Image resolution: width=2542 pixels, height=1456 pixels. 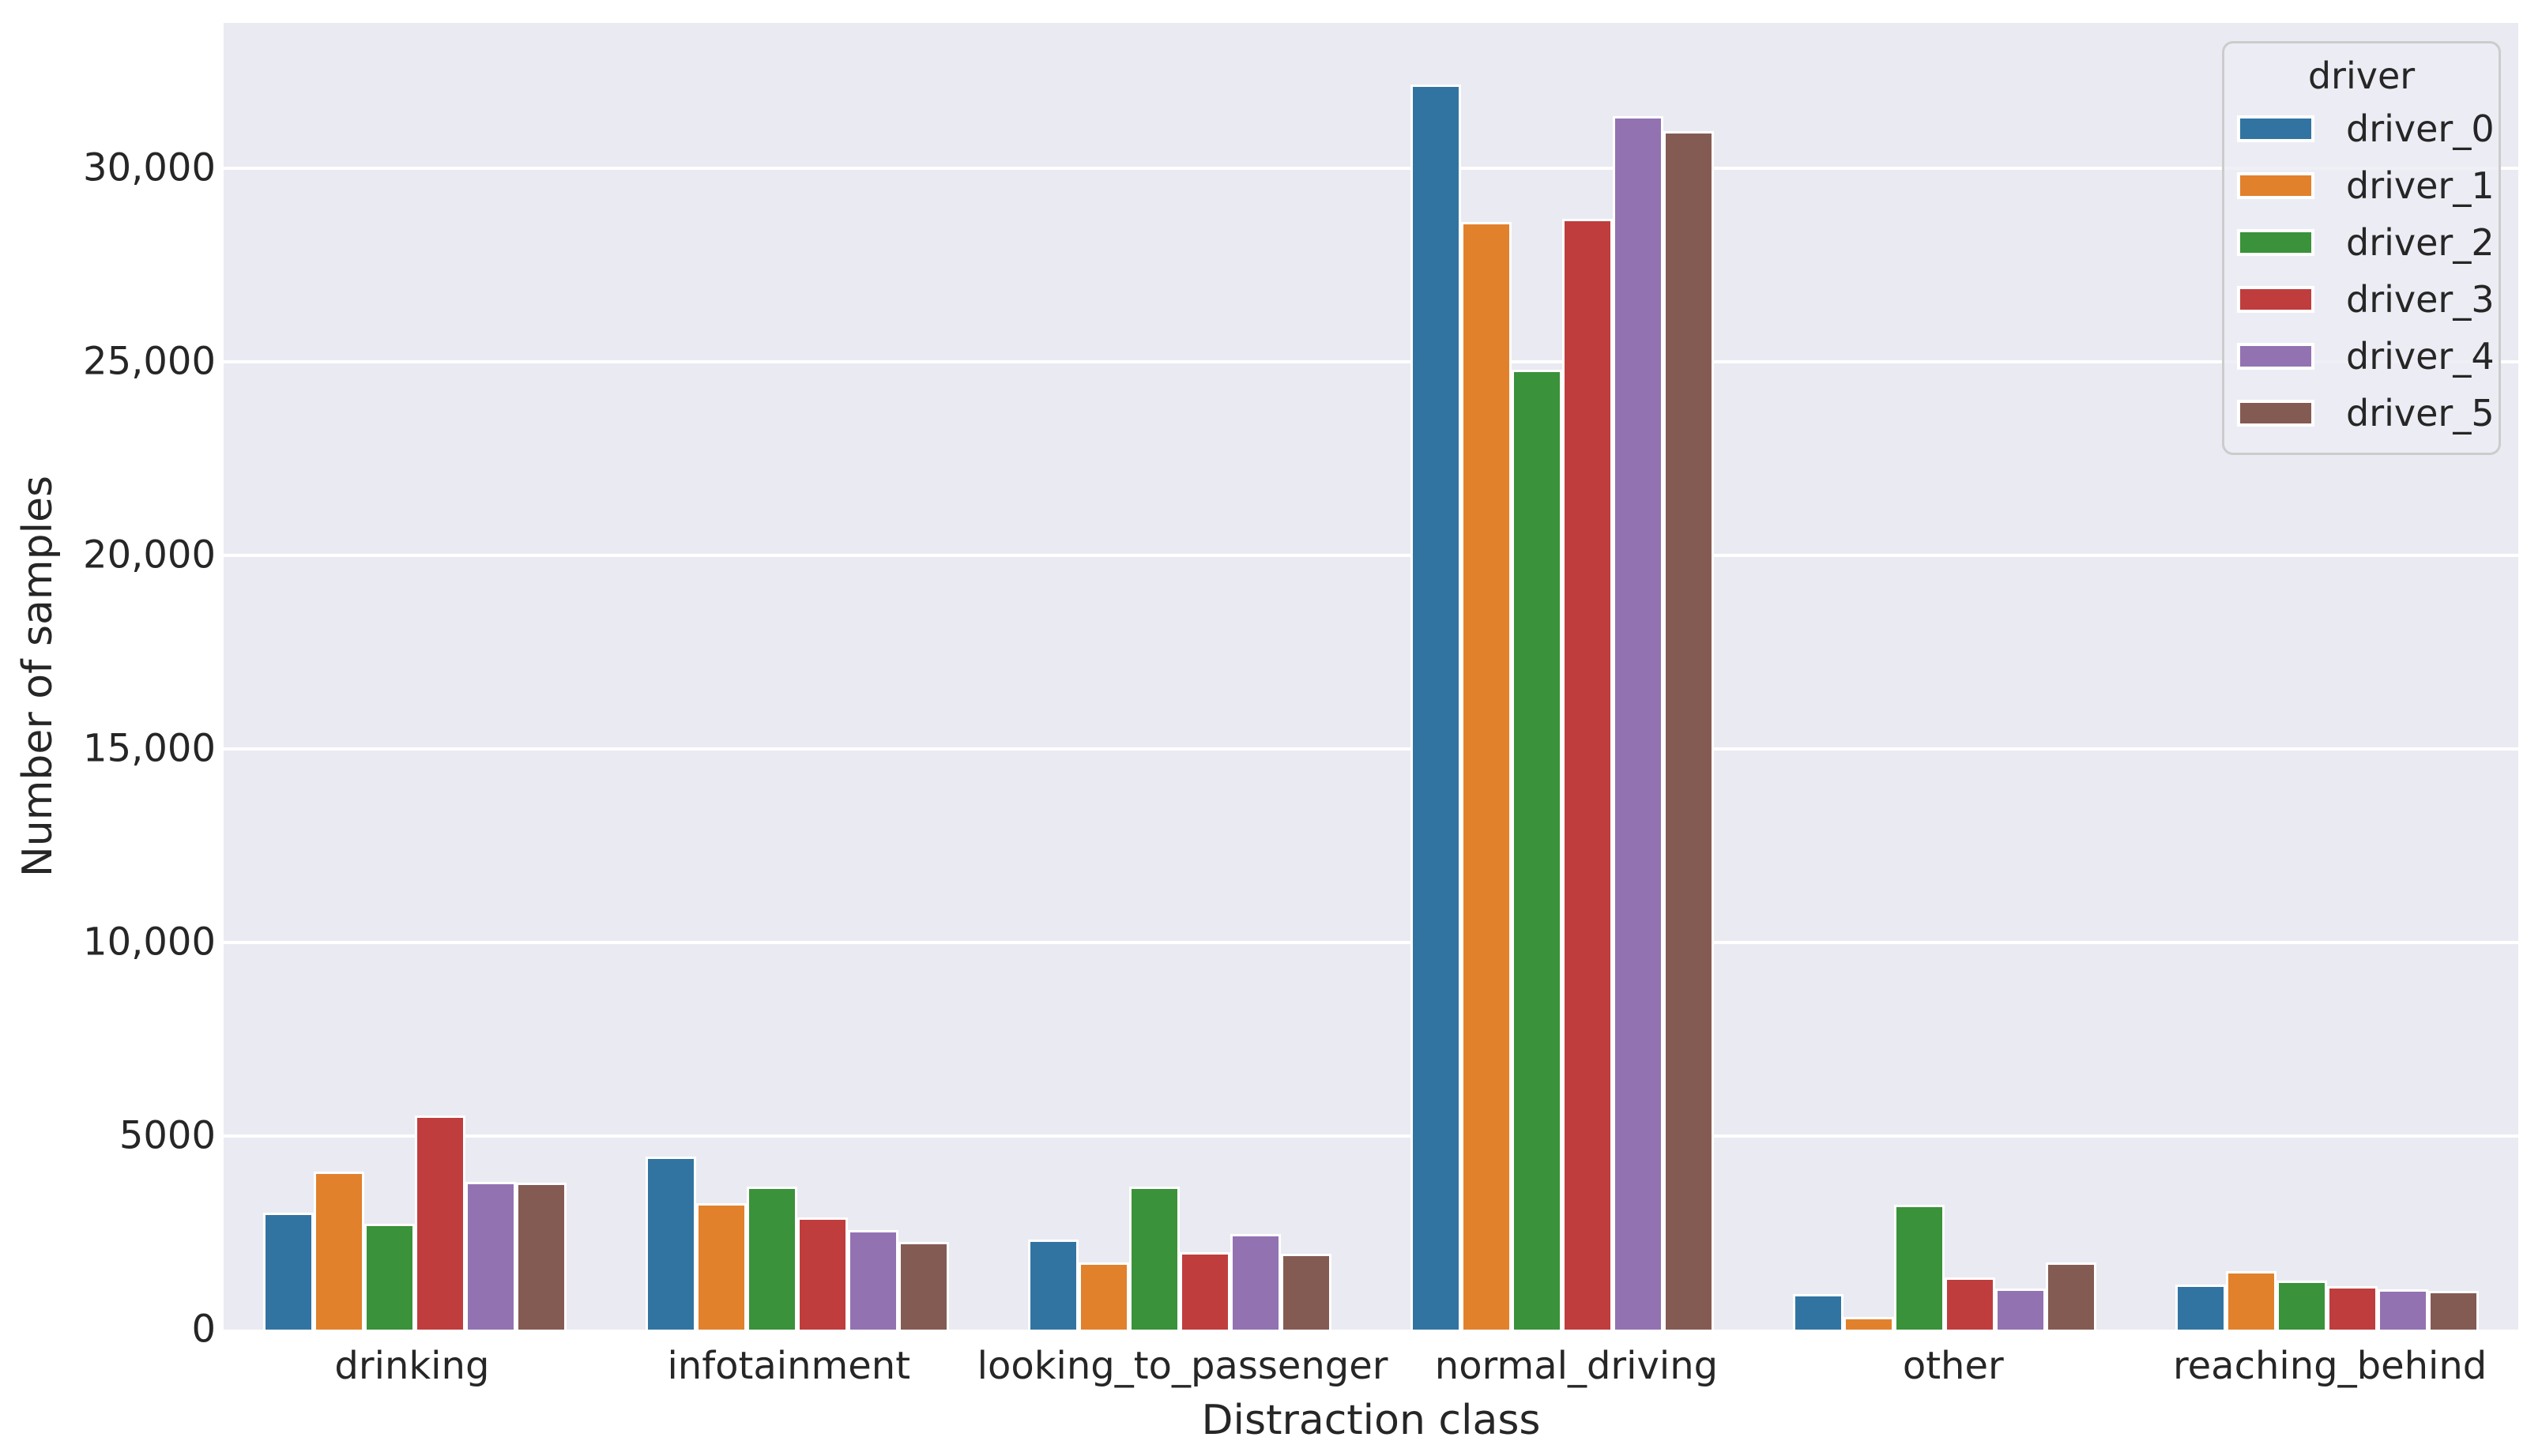 I want to click on legend-item-driver_0: driver_0, so click(x=2361, y=128).